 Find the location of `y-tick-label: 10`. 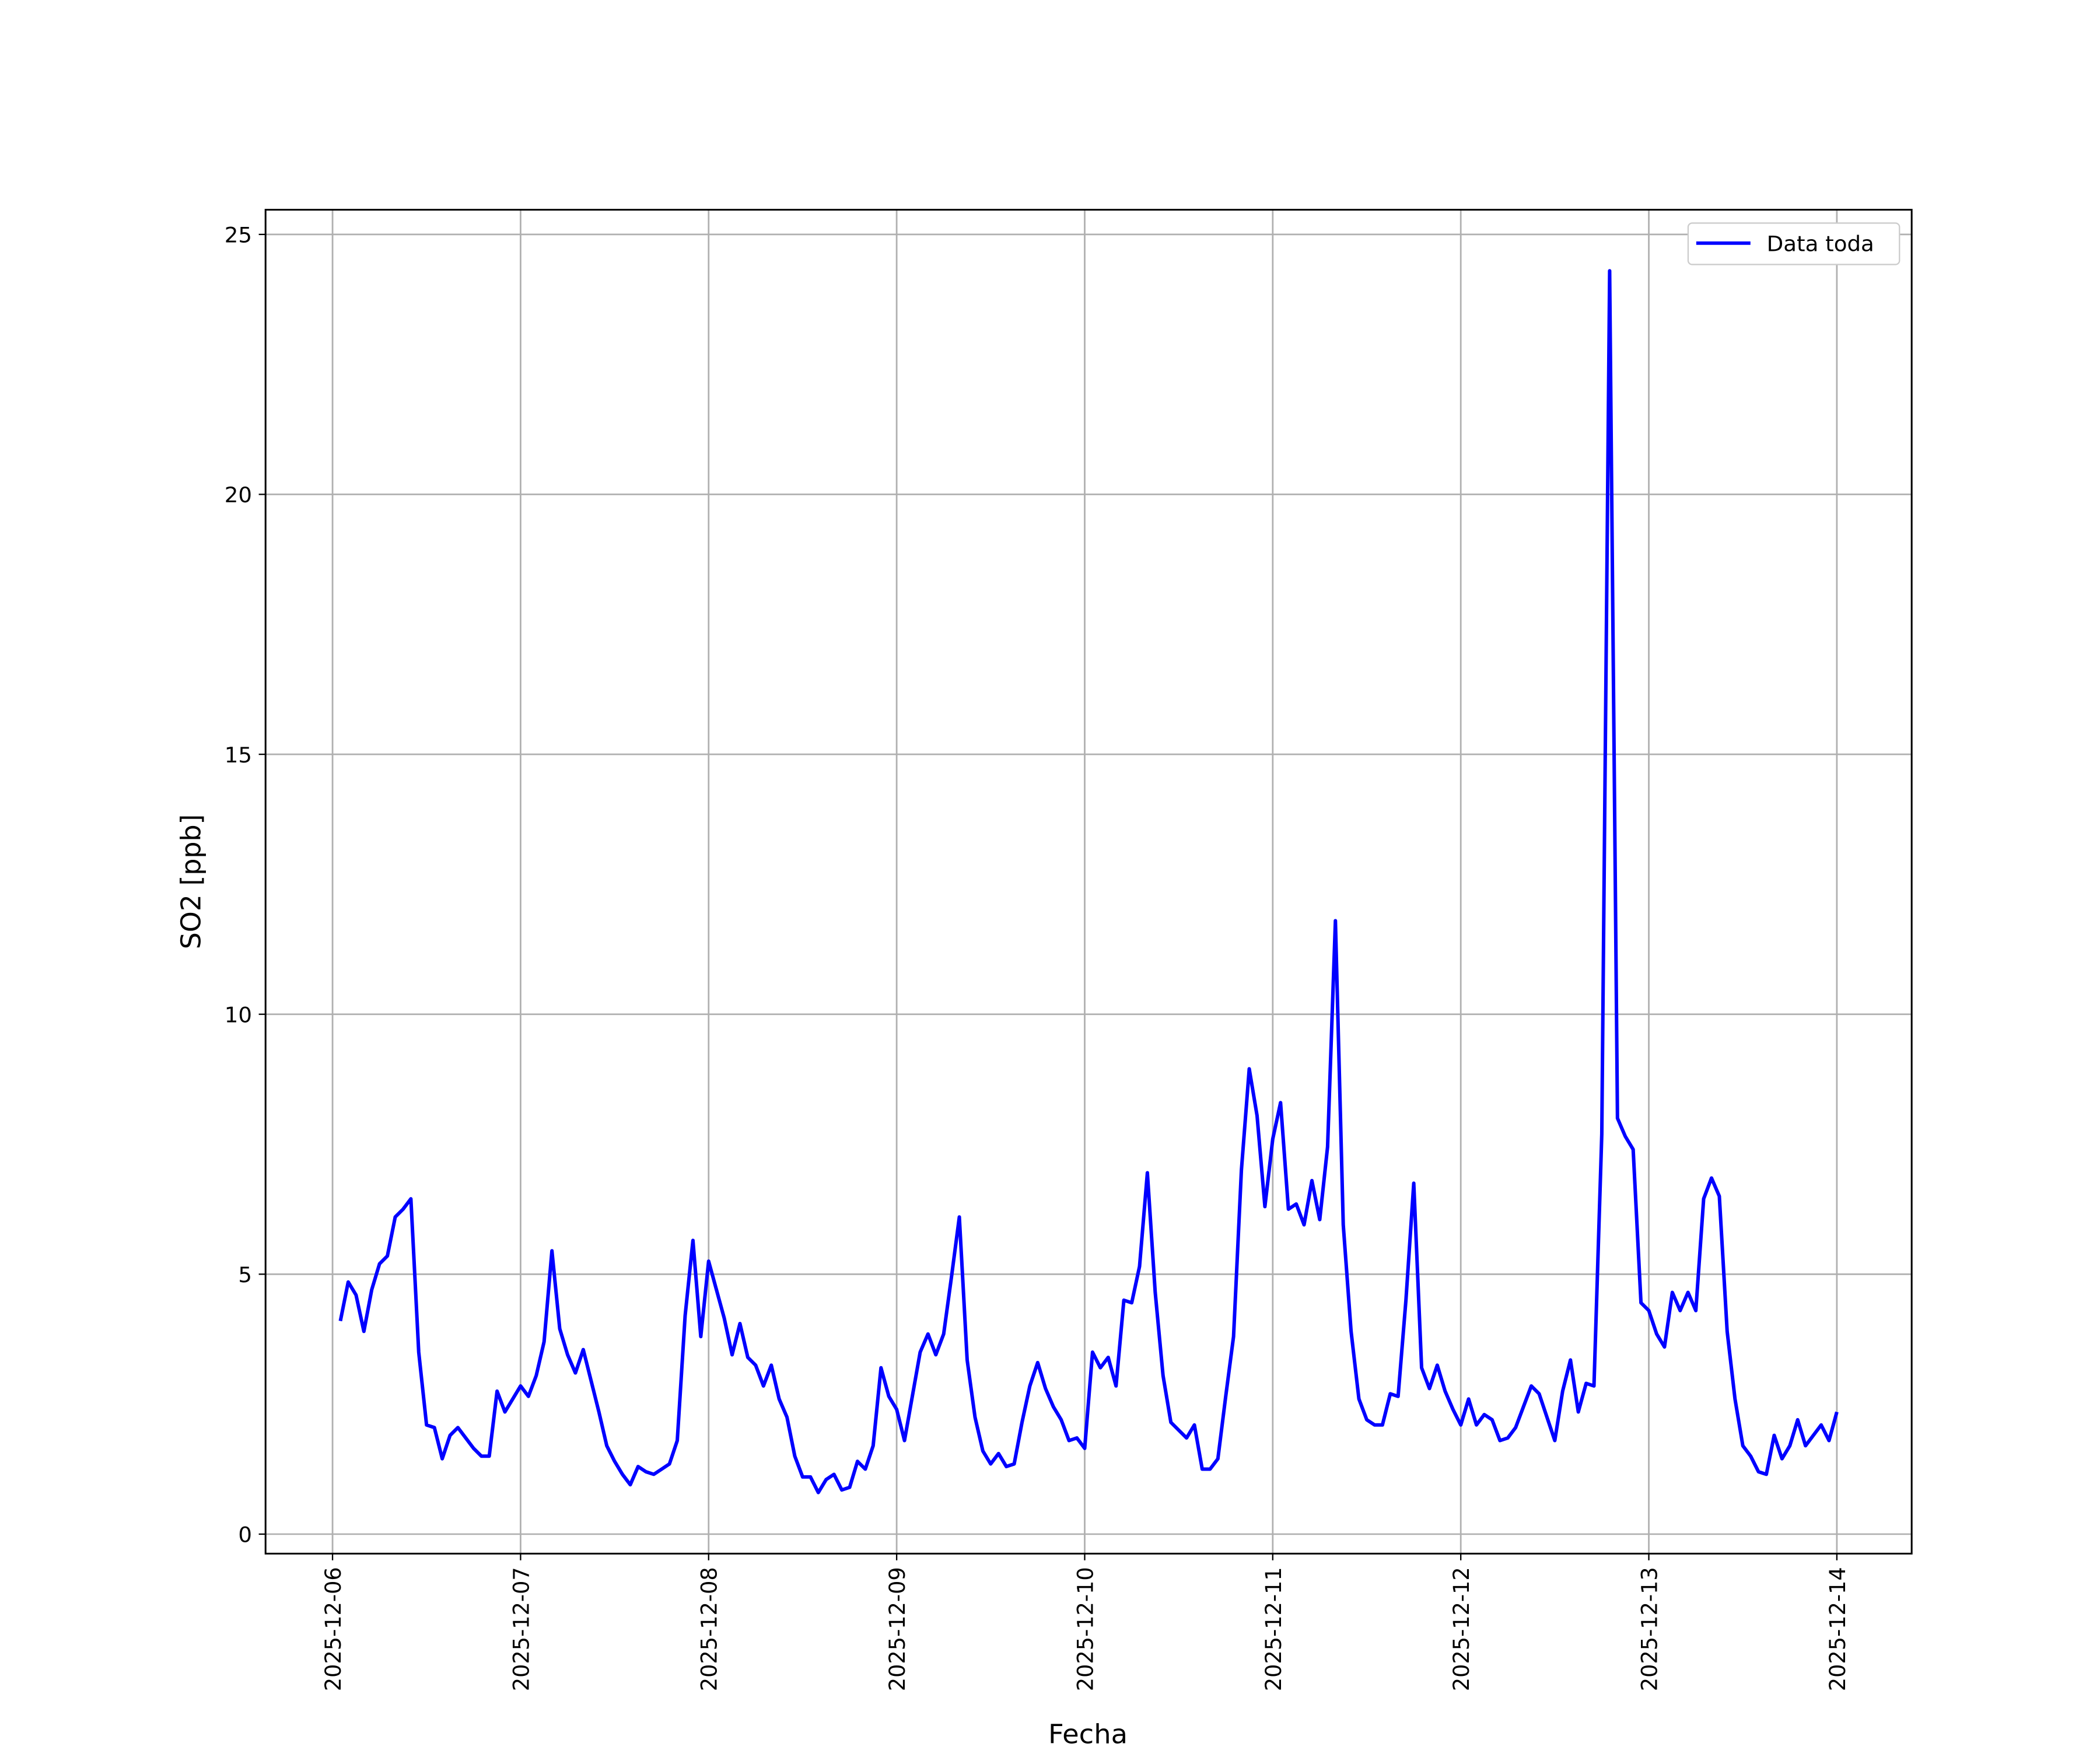

y-tick-label: 10 is located at coordinates (238, 1015).